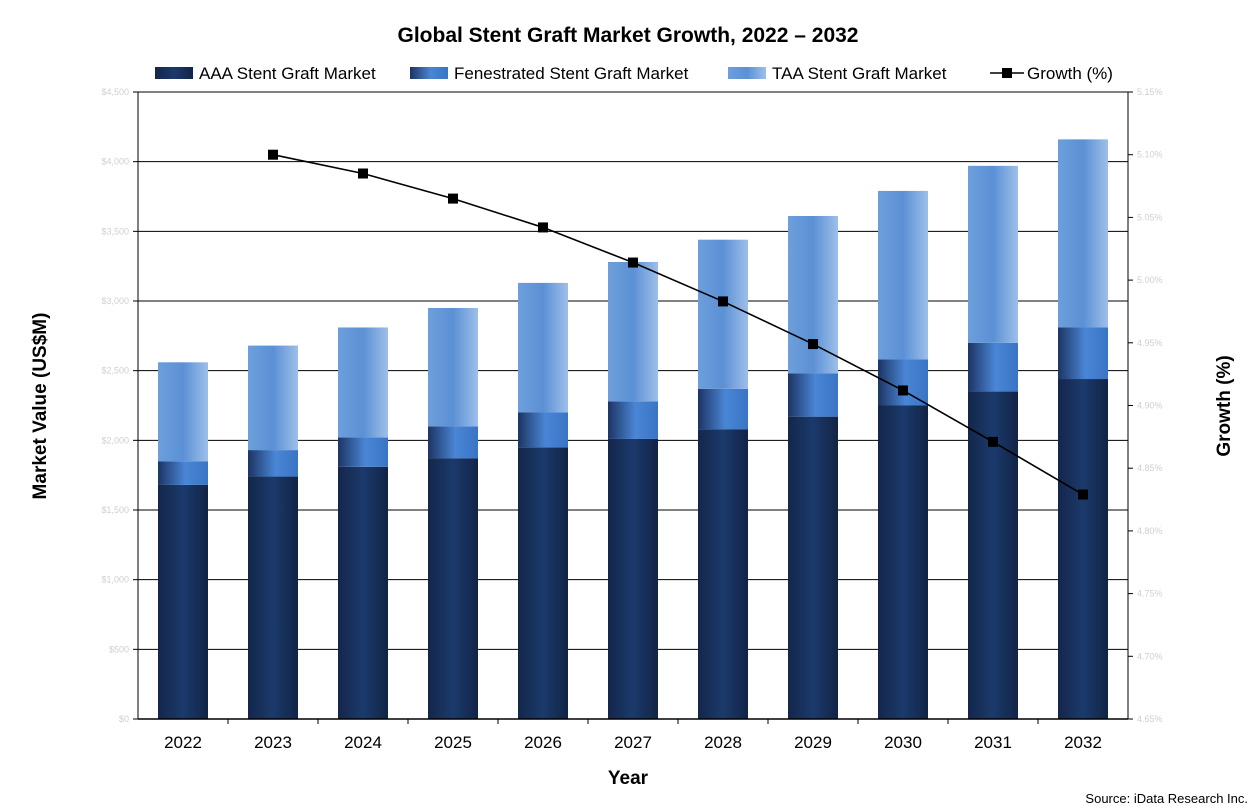  Describe the element at coordinates (363, 742) in the screenshot. I see `x-tick-label-2024: 2024` at that location.